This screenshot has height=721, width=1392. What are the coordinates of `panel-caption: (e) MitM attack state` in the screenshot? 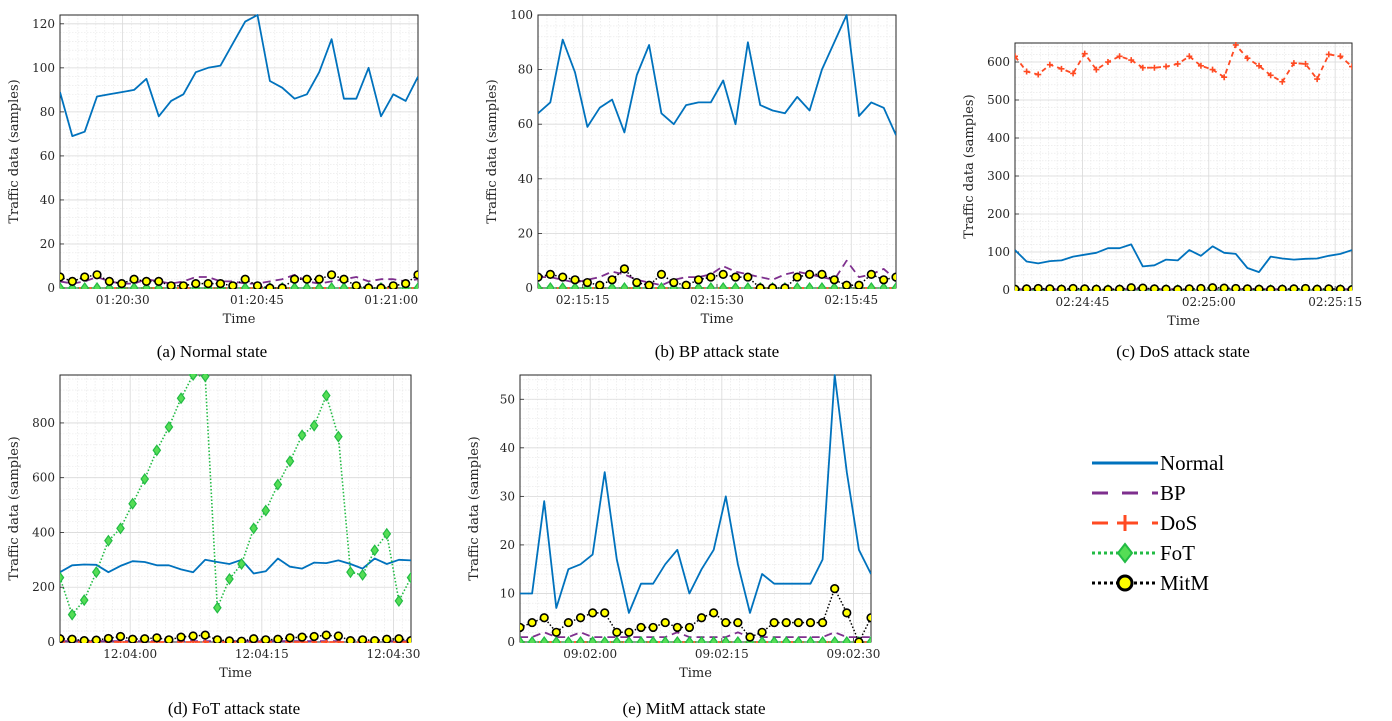 It's located at (693, 708).